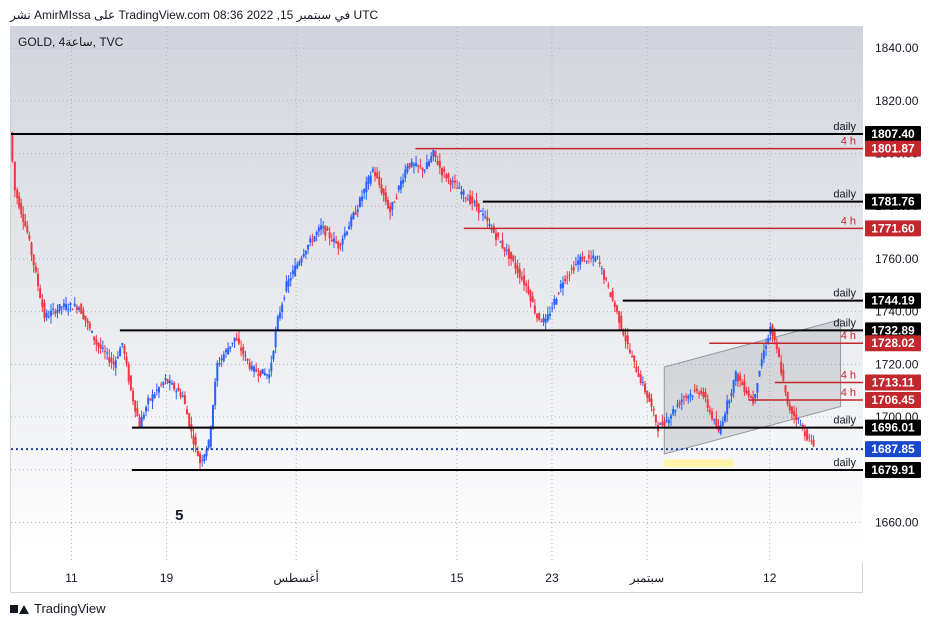  I want to click on price-label-text: 1679.91, so click(893, 470).